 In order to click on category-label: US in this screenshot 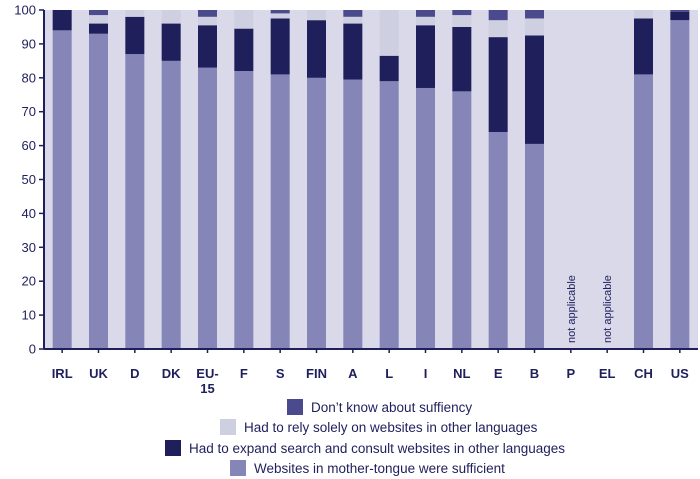, I will do `click(680, 373)`.